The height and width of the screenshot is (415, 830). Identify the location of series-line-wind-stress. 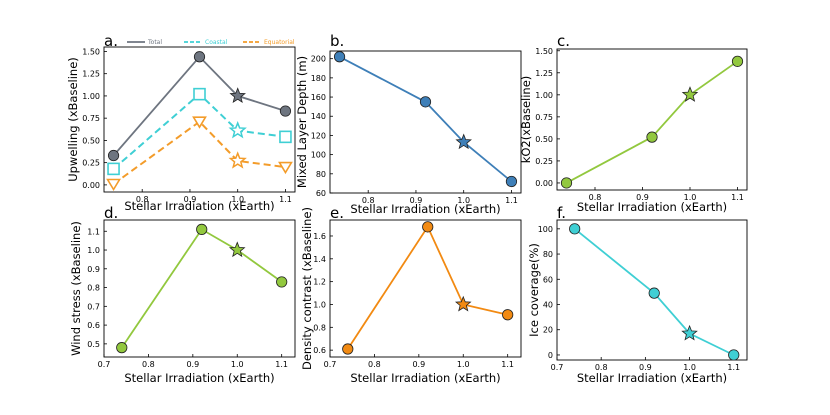
(202, 288).